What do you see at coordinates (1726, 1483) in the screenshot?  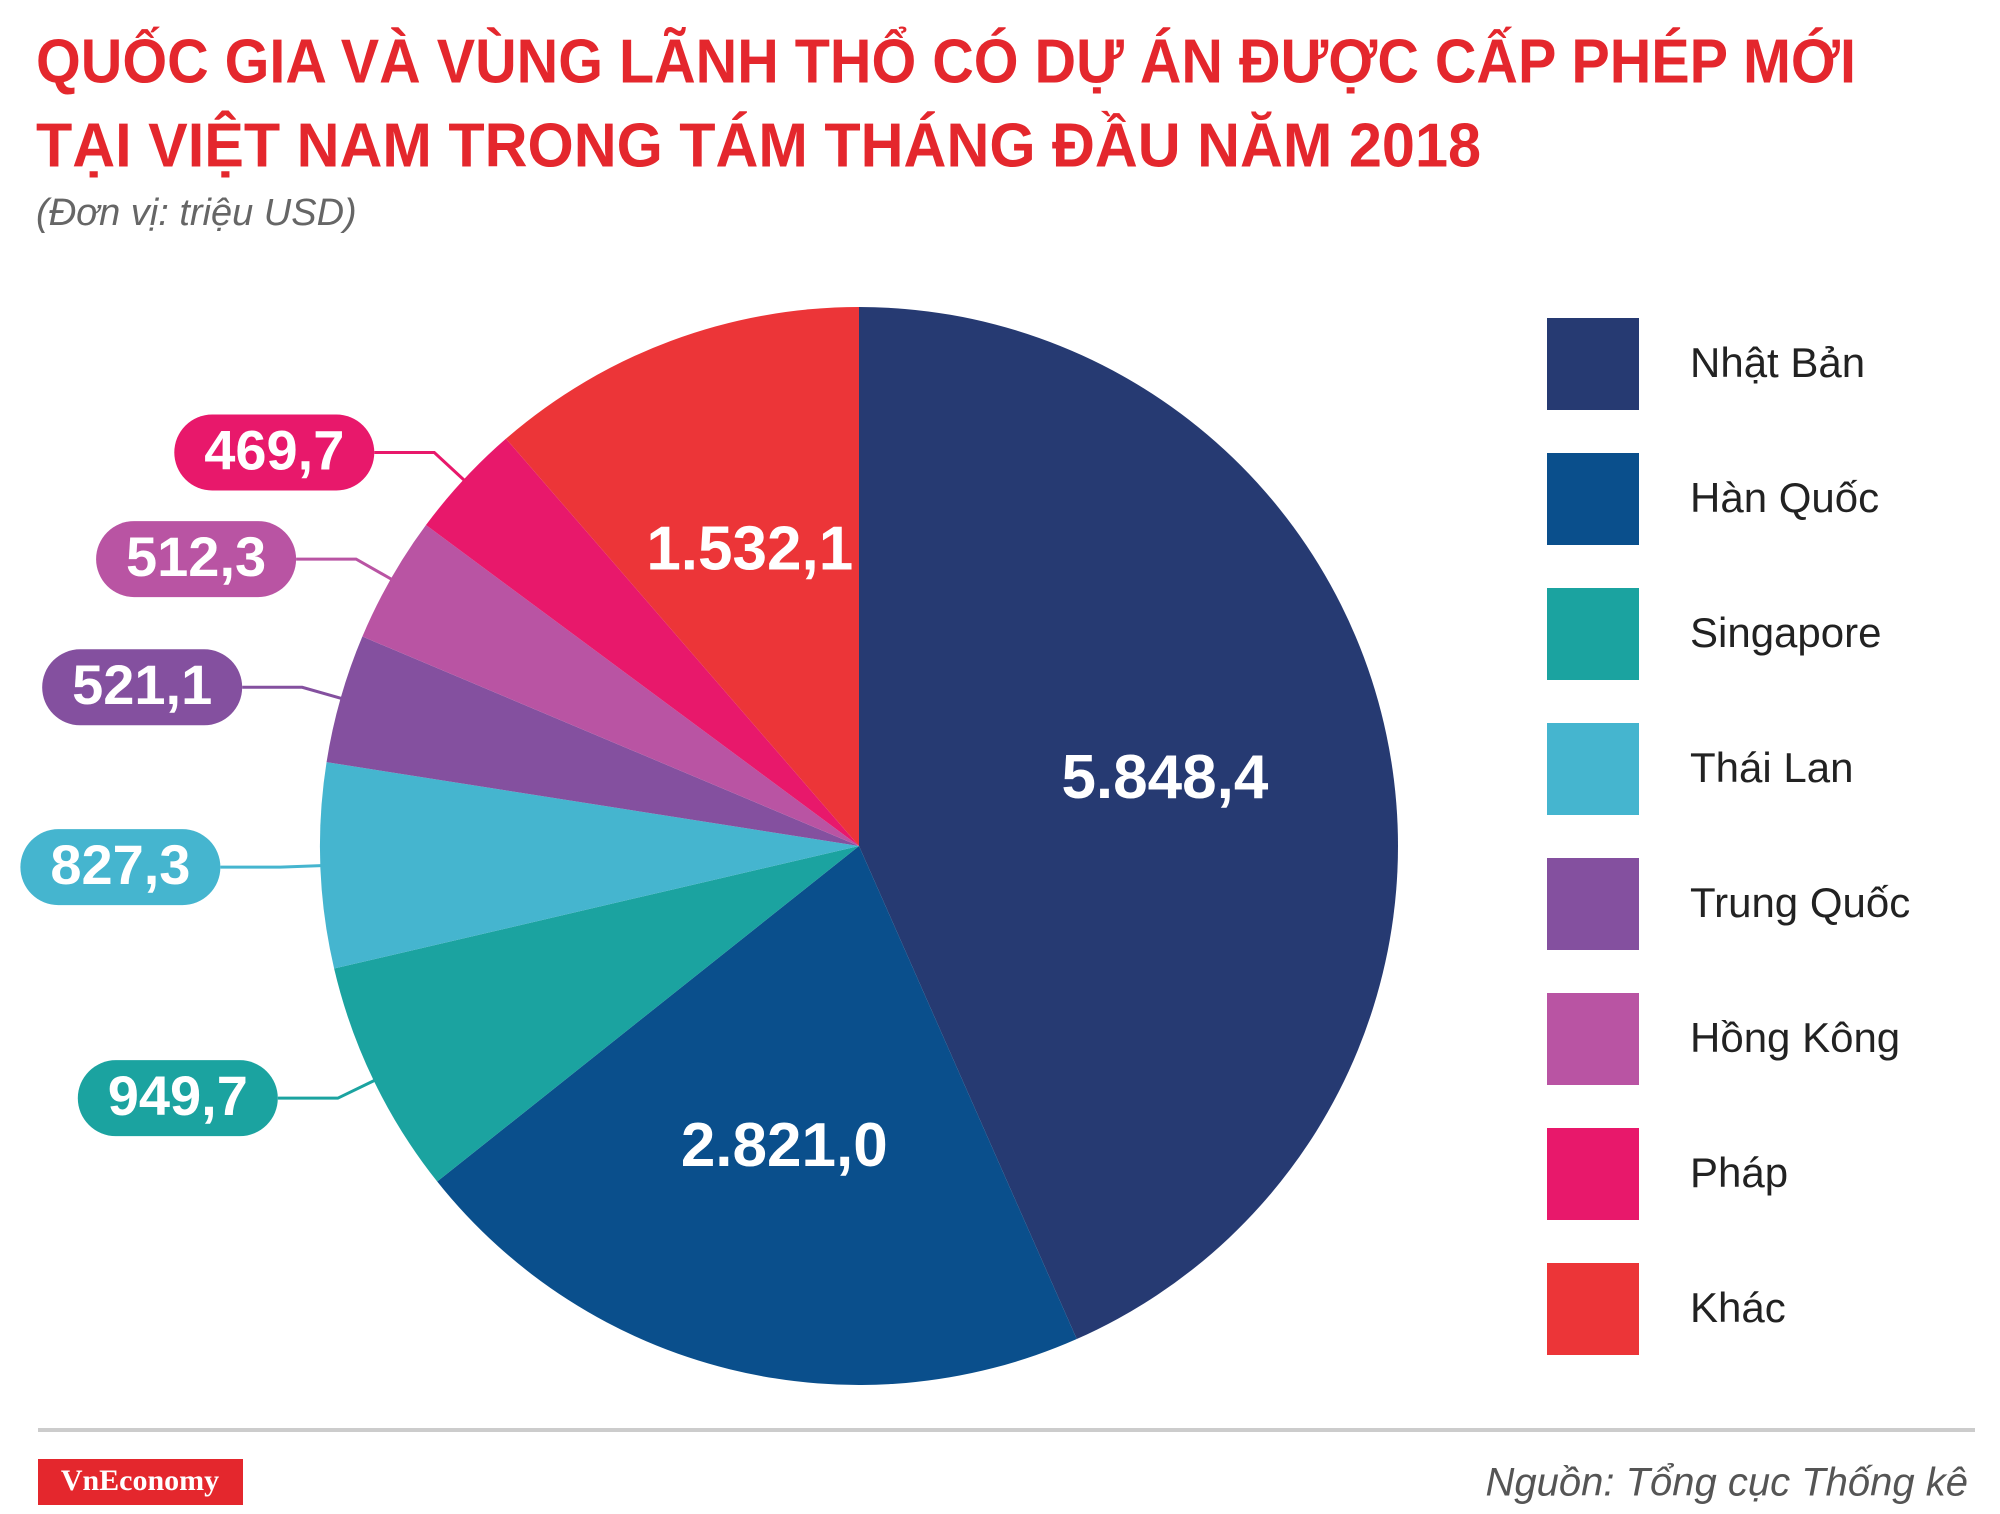 I see `source: Nguồn: Tổng cục Thống kê` at bounding box center [1726, 1483].